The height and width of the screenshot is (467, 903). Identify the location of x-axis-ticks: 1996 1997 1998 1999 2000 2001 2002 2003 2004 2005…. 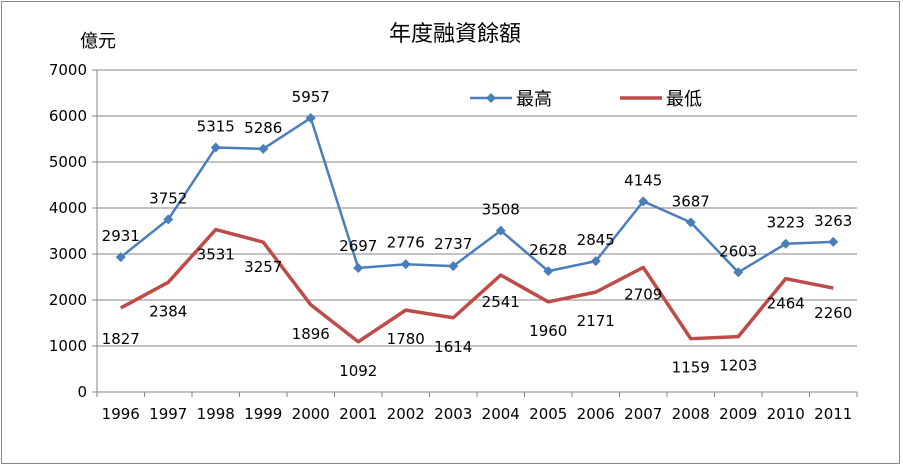
(477, 414).